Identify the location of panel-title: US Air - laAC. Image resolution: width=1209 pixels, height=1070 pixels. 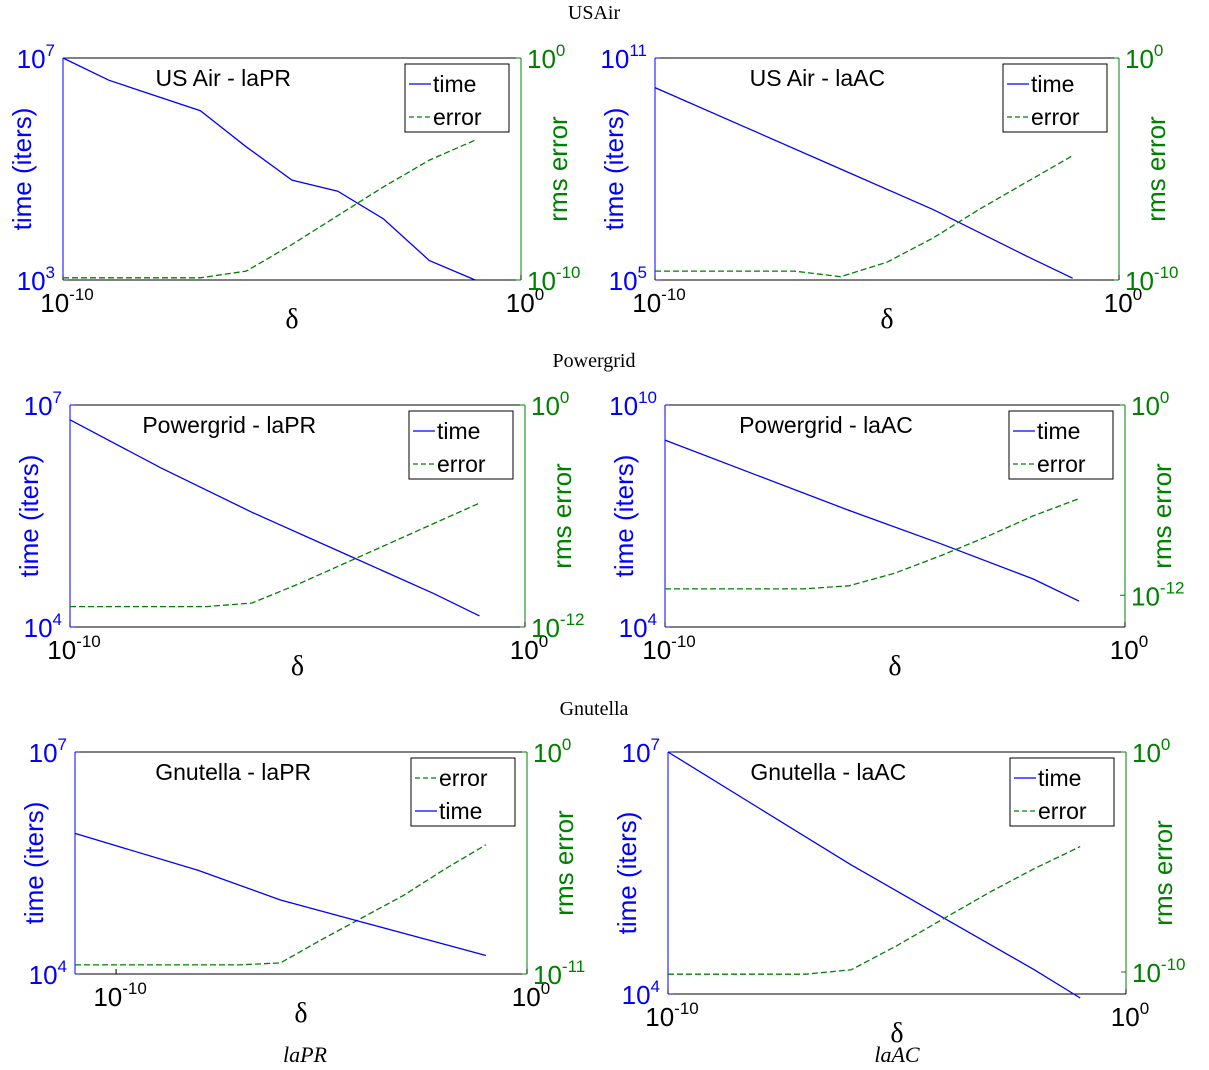
(817, 78).